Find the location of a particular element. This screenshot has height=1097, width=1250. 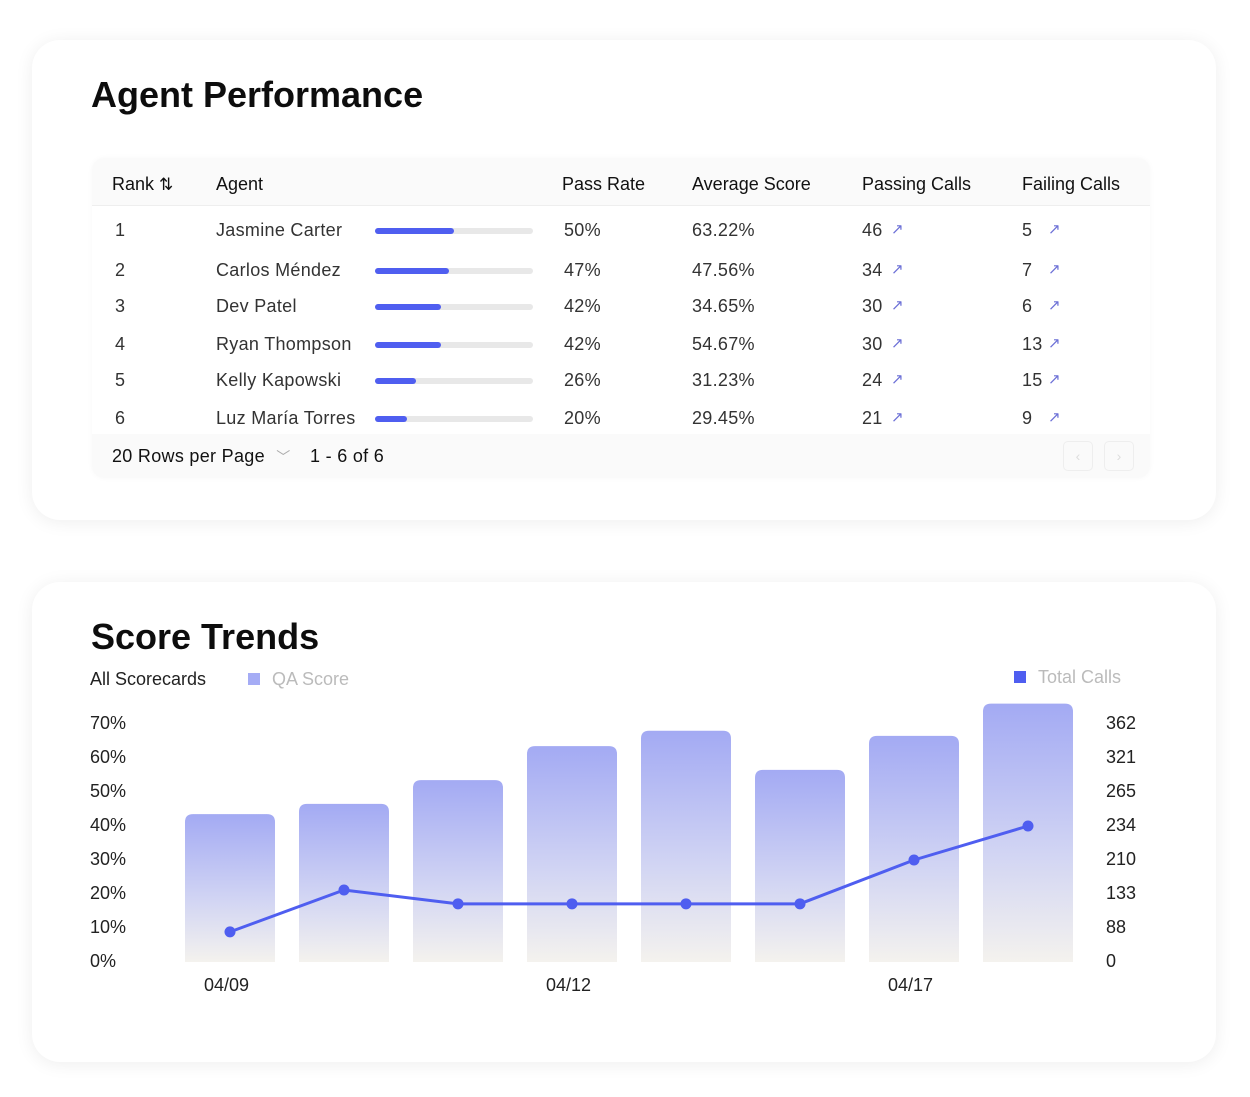

sort-arrows-icon: ⇅ is located at coordinates (166, 184).